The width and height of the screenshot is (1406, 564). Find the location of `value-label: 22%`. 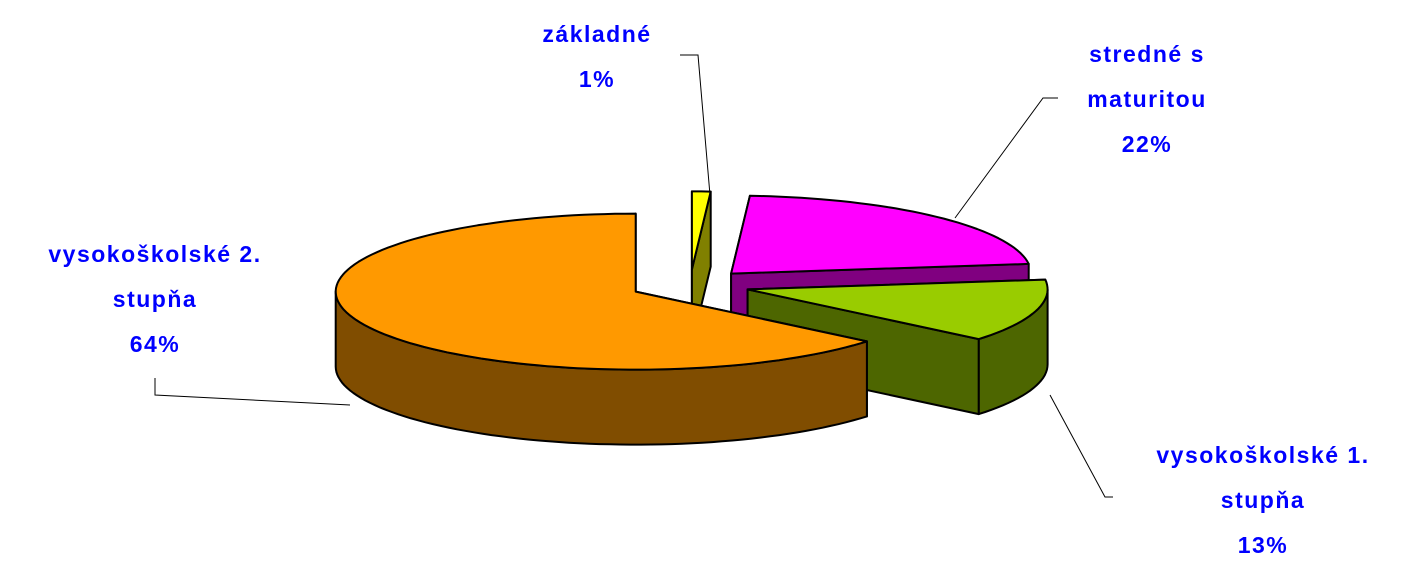

value-label: 22% is located at coordinates (1147, 144).